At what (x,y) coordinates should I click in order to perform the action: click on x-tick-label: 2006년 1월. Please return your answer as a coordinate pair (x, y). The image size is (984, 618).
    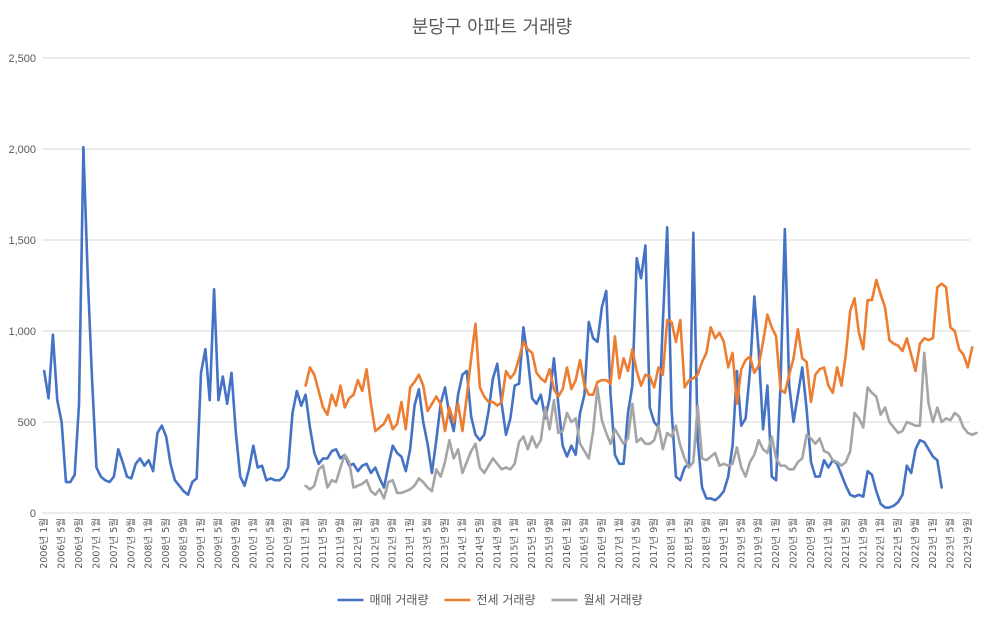
    Looking at the image, I should click on (44, 543).